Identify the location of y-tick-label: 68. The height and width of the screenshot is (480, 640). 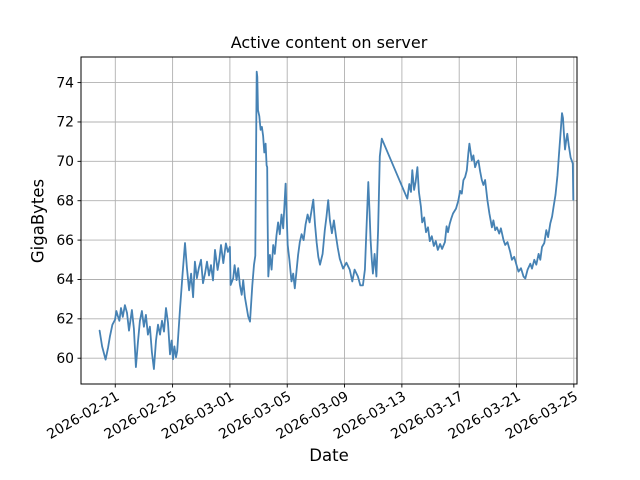
(65, 201).